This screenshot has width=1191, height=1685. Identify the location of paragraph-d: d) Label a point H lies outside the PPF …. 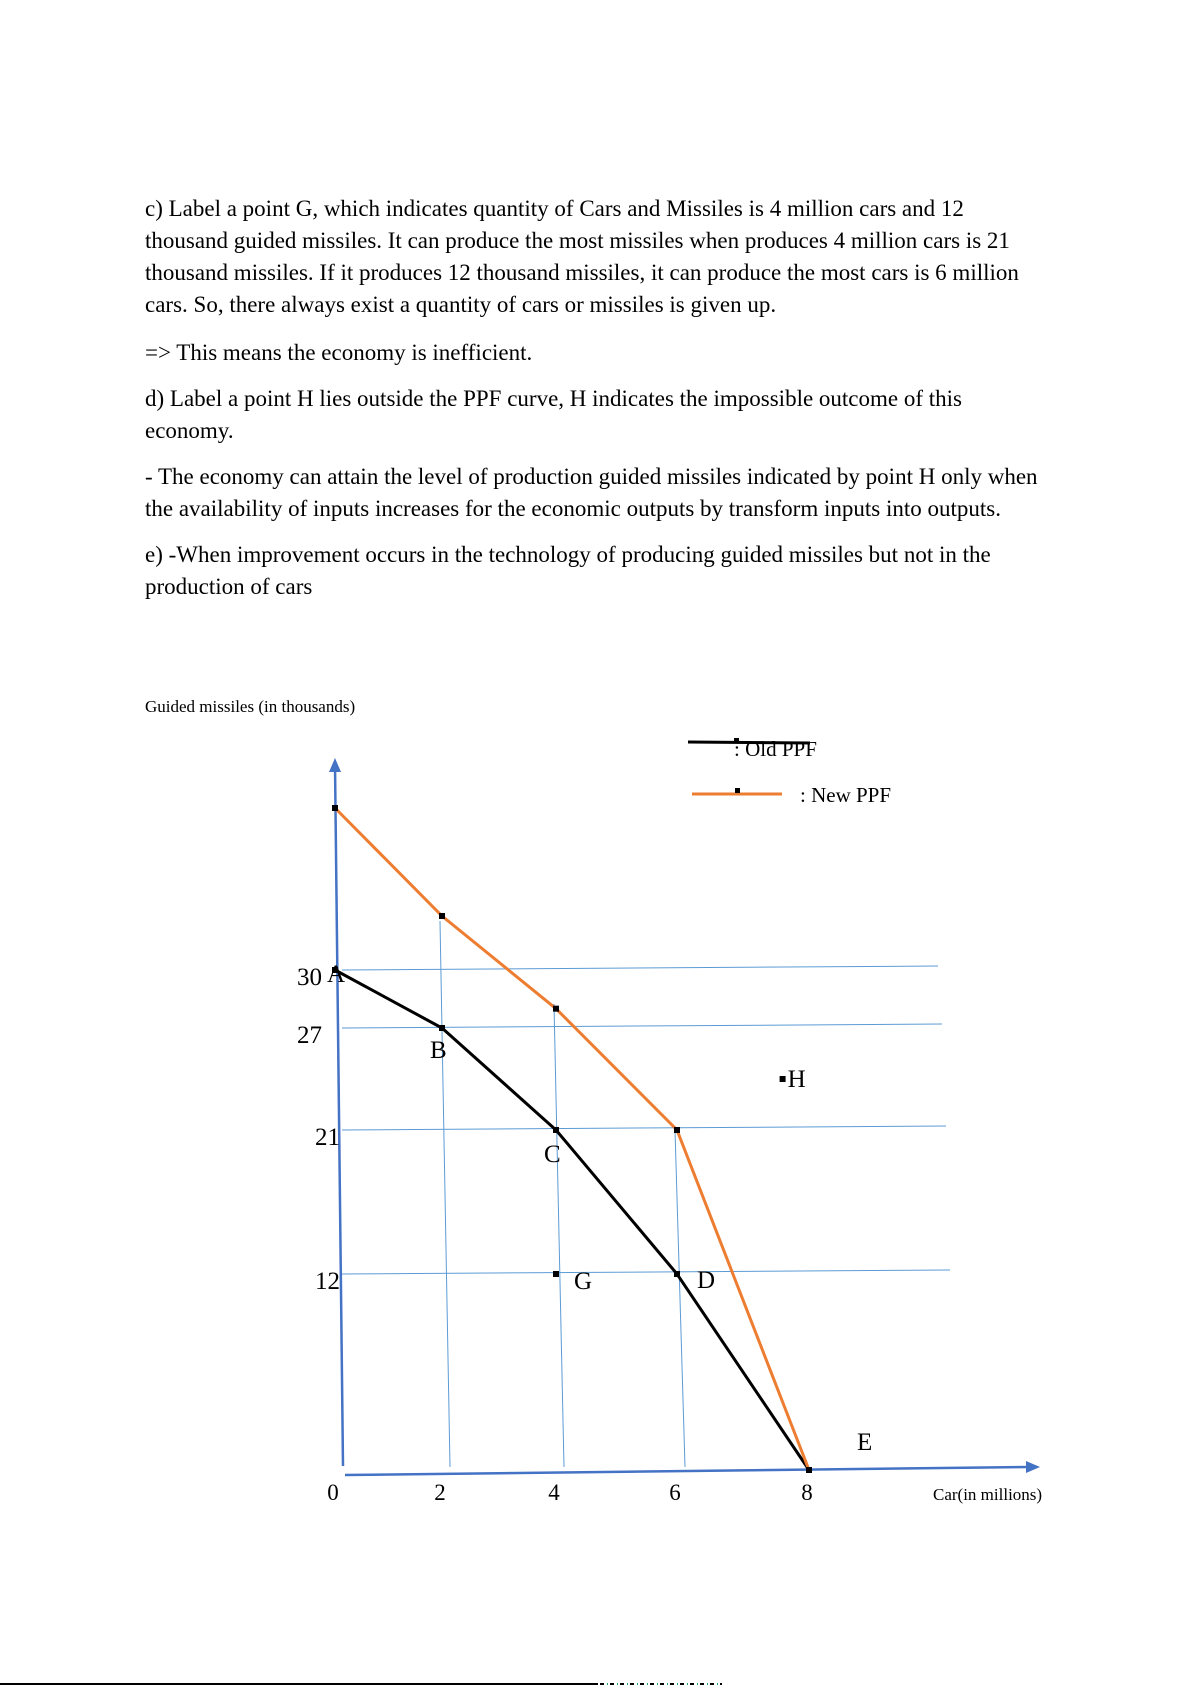
(554, 414).